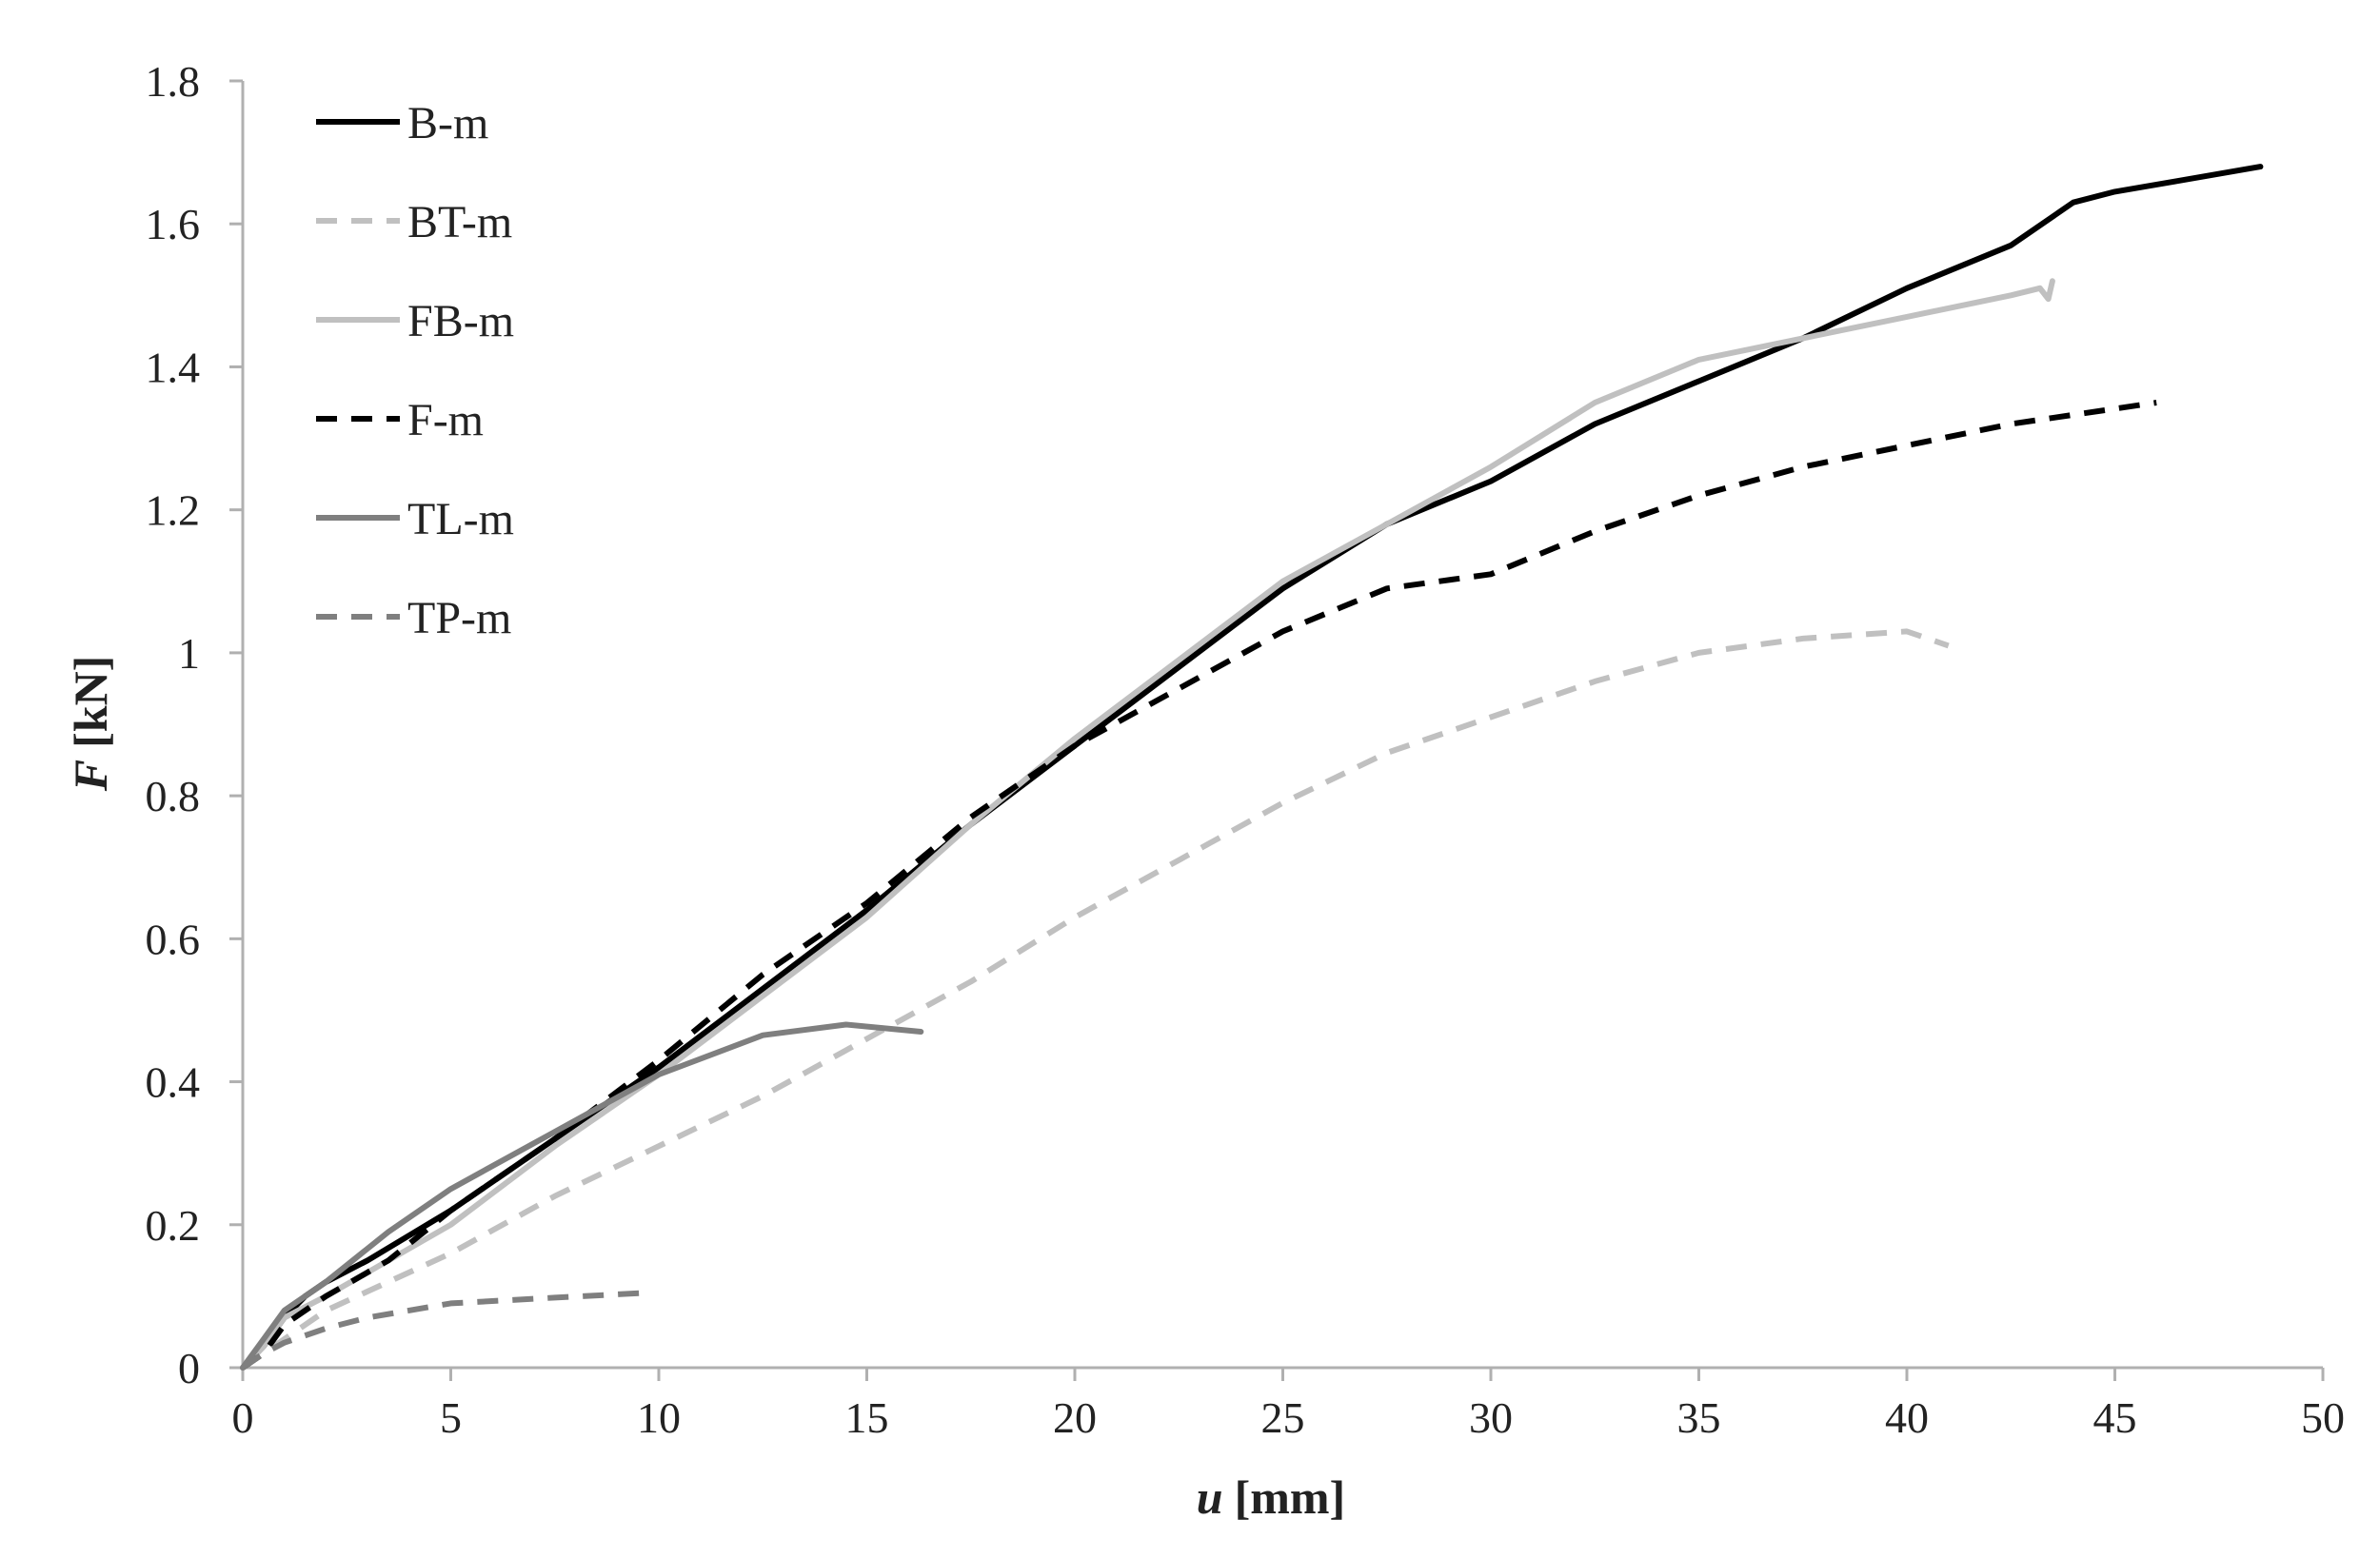 Image resolution: width=2380 pixels, height=1559 pixels. I want to click on y-tick-label: 0.4, so click(173, 1082).